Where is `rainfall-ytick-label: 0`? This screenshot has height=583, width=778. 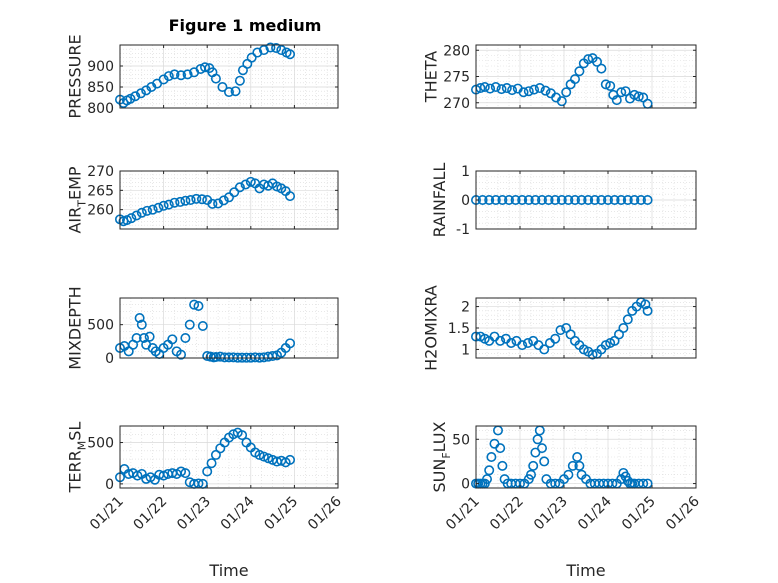 rainfall-ytick-label: 0 is located at coordinates (465, 201).